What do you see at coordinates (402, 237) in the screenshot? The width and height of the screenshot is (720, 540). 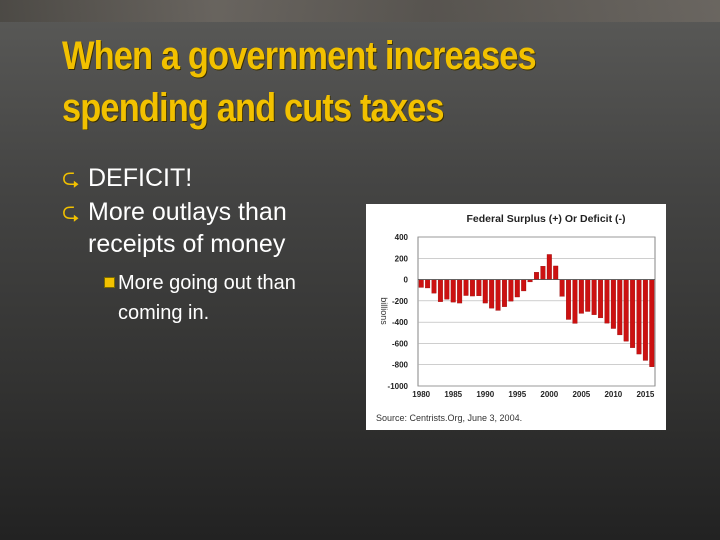 I see `y-tick-label: 400` at bounding box center [402, 237].